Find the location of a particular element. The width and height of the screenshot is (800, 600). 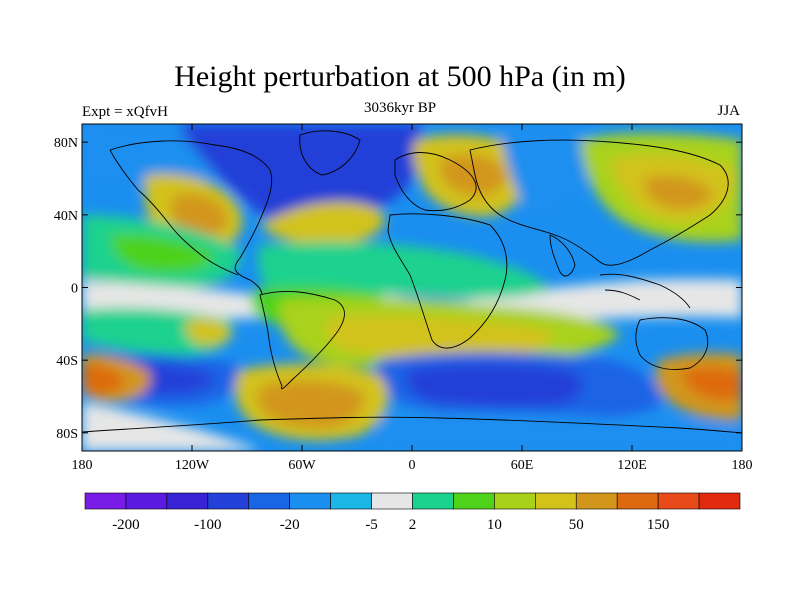

field-indian-ocean-core is located at coordinates (494, 386).